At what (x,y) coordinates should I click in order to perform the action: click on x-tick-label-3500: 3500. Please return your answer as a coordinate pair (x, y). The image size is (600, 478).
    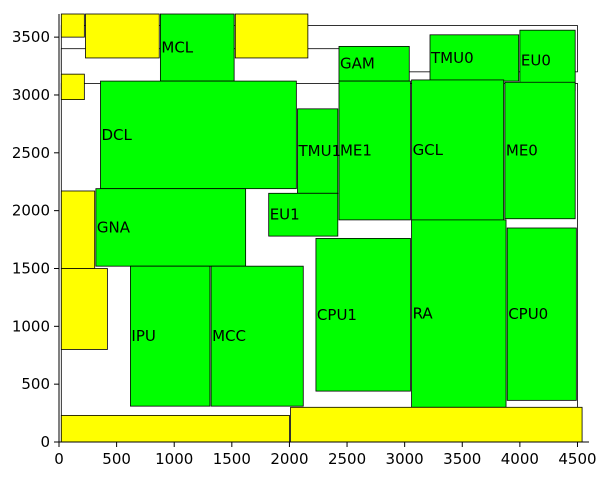
    Looking at the image, I should click on (462, 459).